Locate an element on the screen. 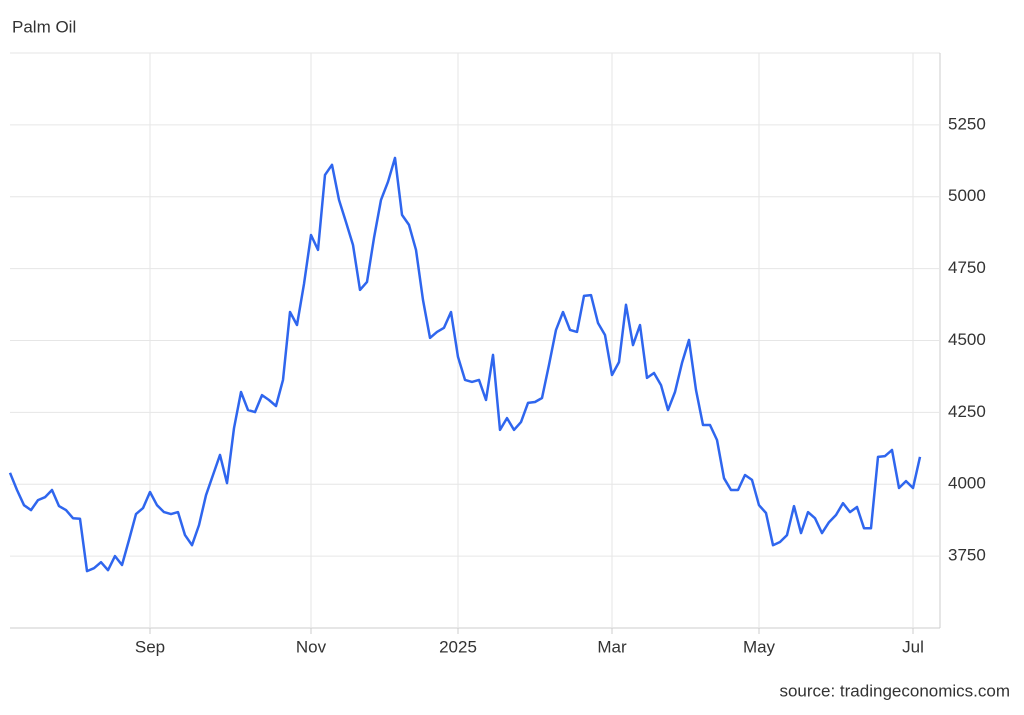 The image size is (1024, 715). x-tick-label: Mar is located at coordinates (612, 646).